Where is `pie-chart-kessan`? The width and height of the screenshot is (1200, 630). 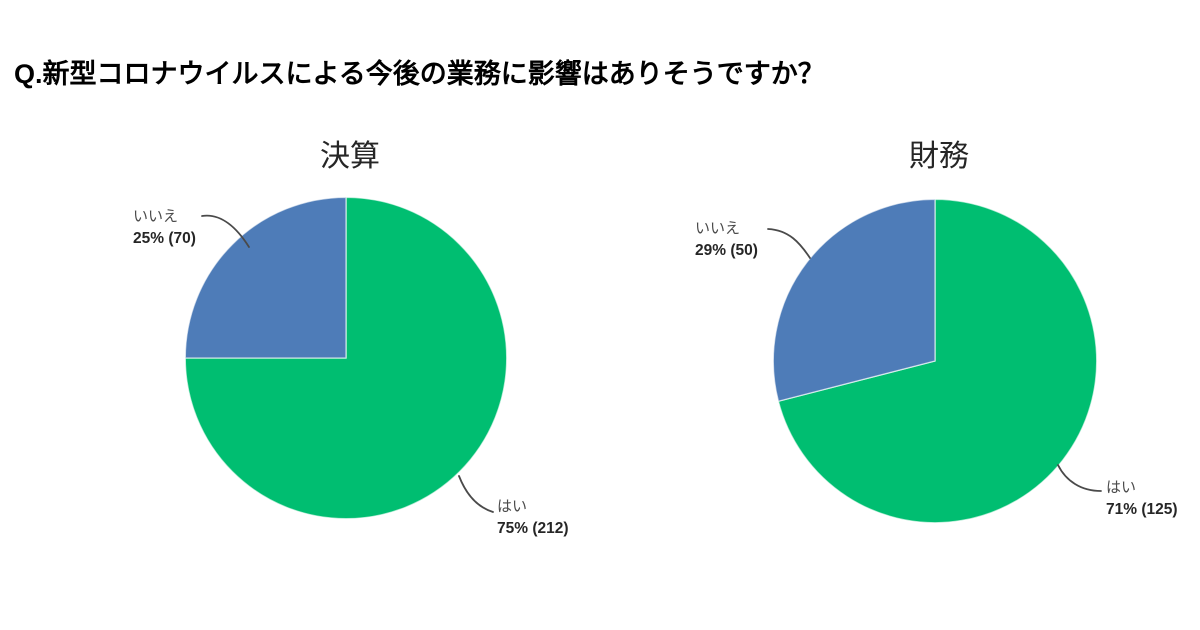 pie-chart-kessan is located at coordinates (346, 358).